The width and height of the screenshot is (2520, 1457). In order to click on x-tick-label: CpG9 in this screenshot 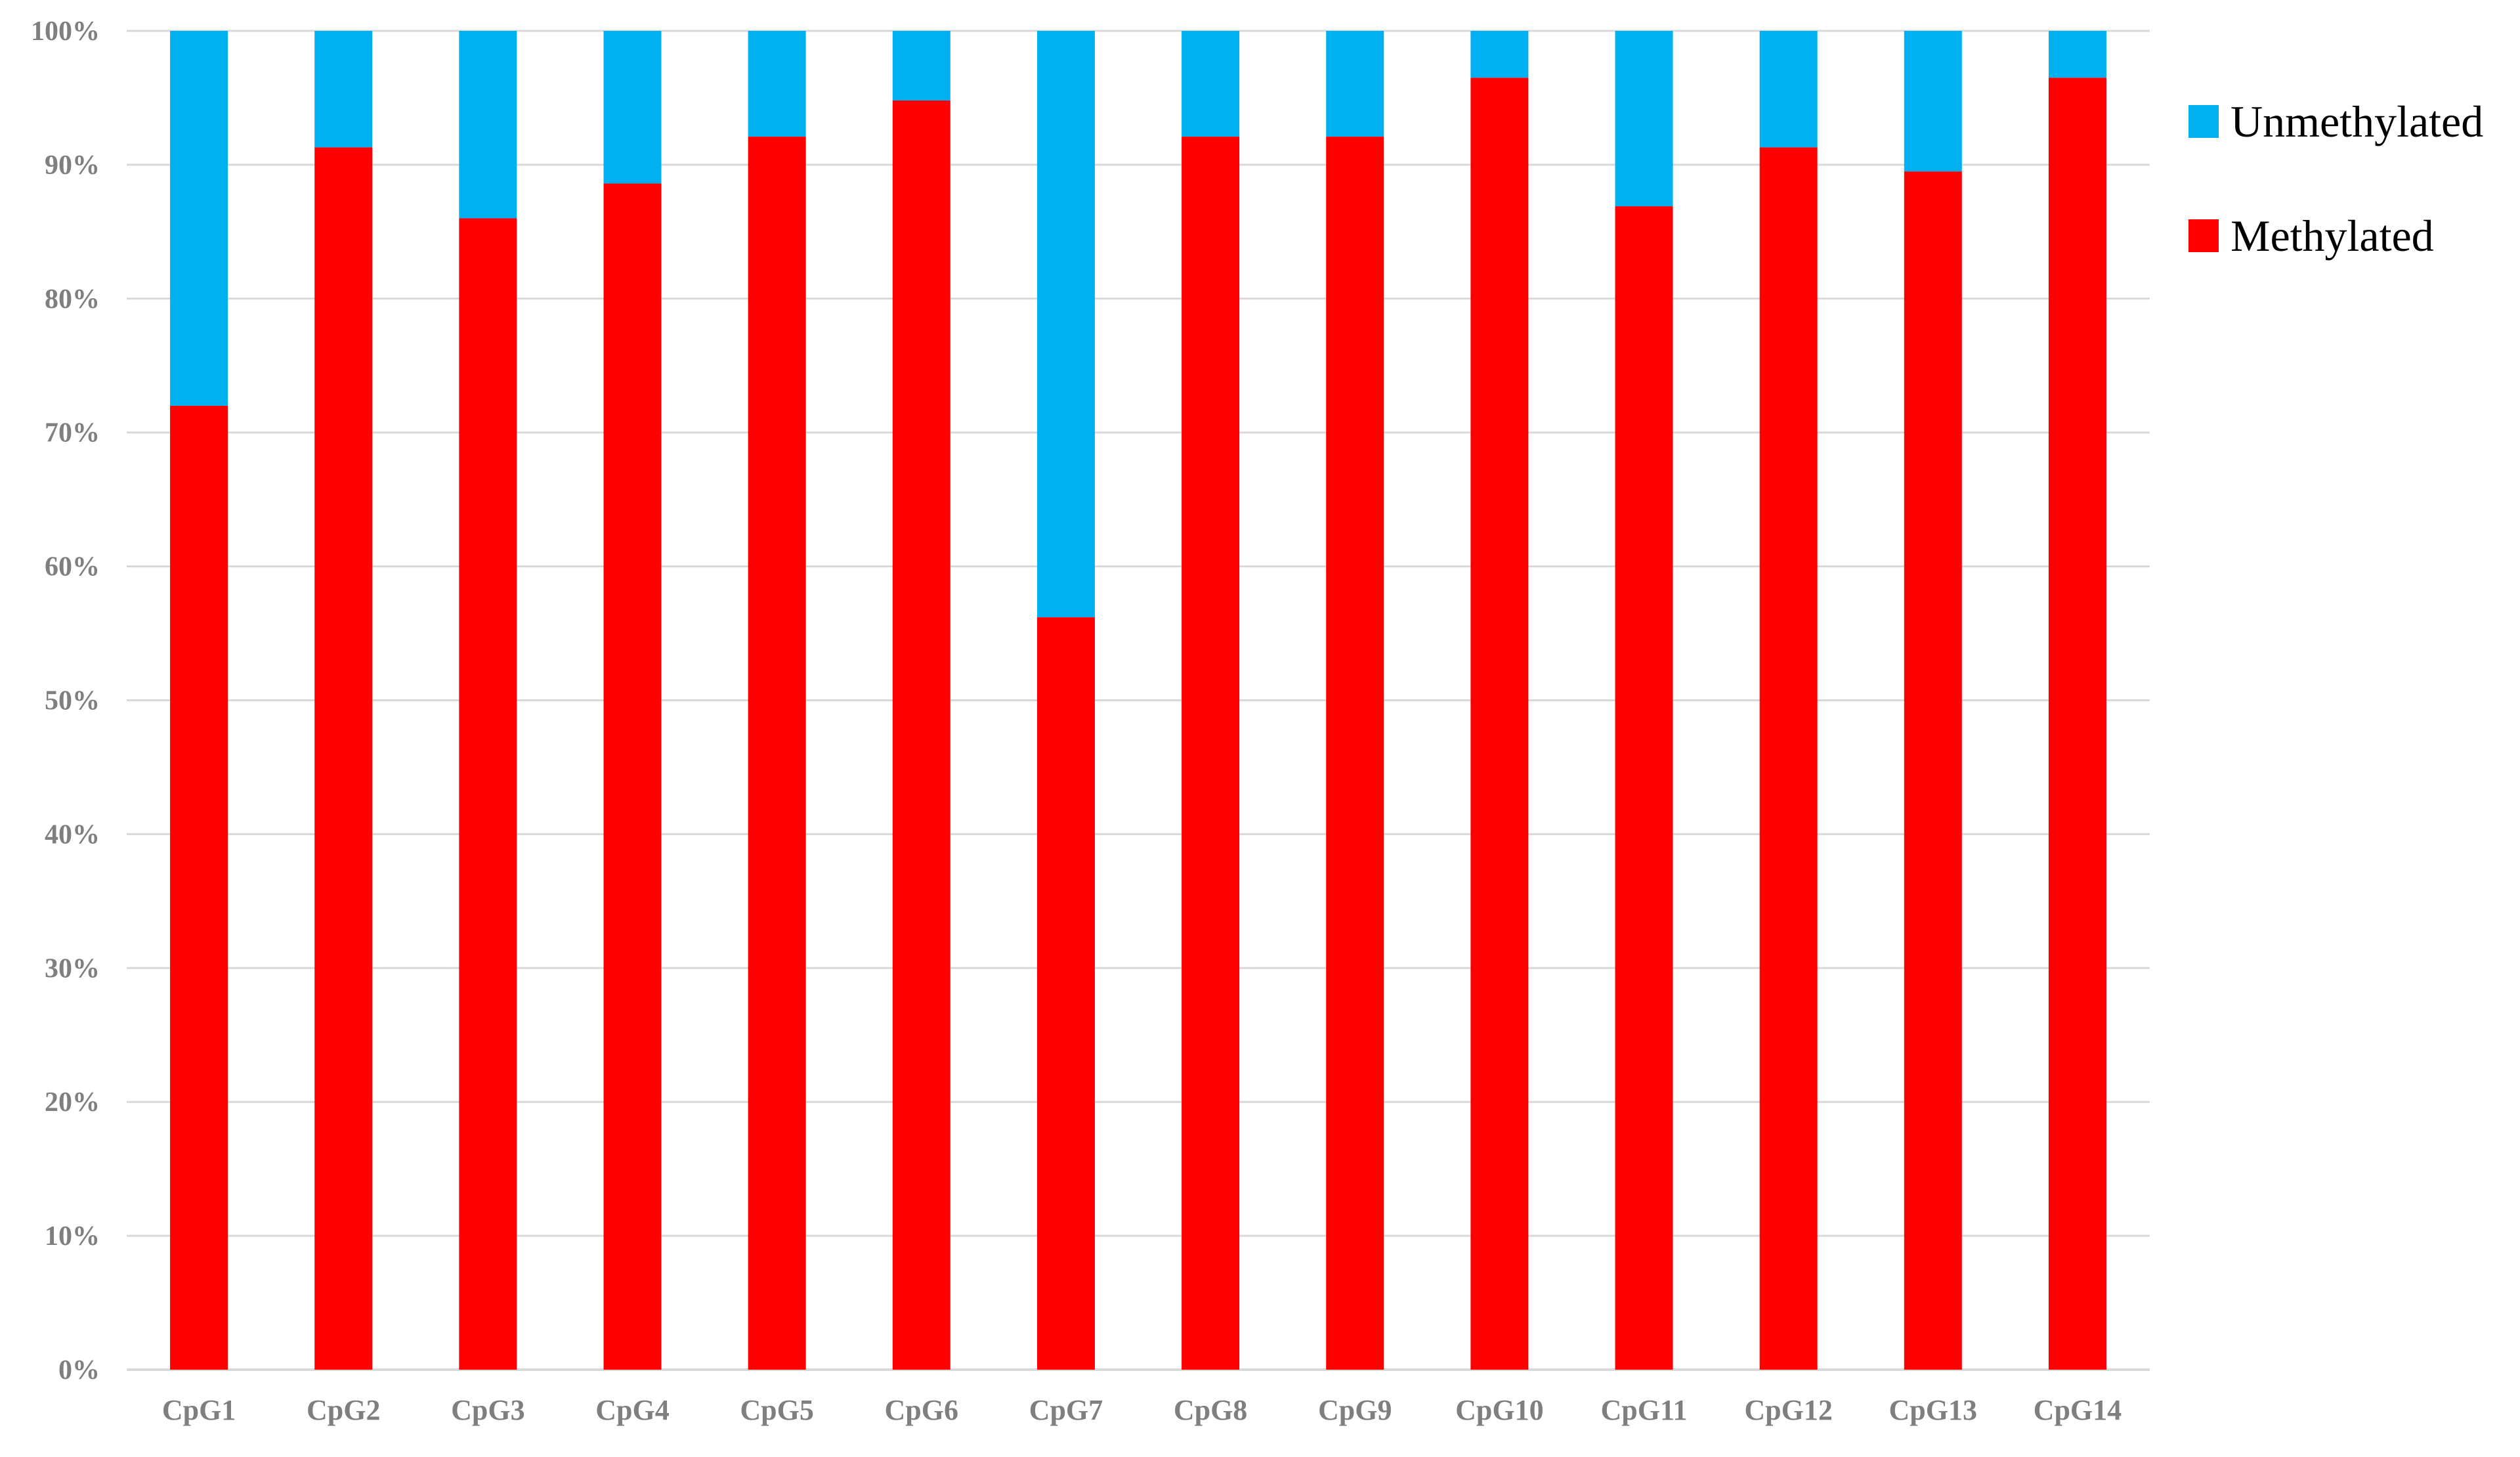, I will do `click(1355, 1410)`.